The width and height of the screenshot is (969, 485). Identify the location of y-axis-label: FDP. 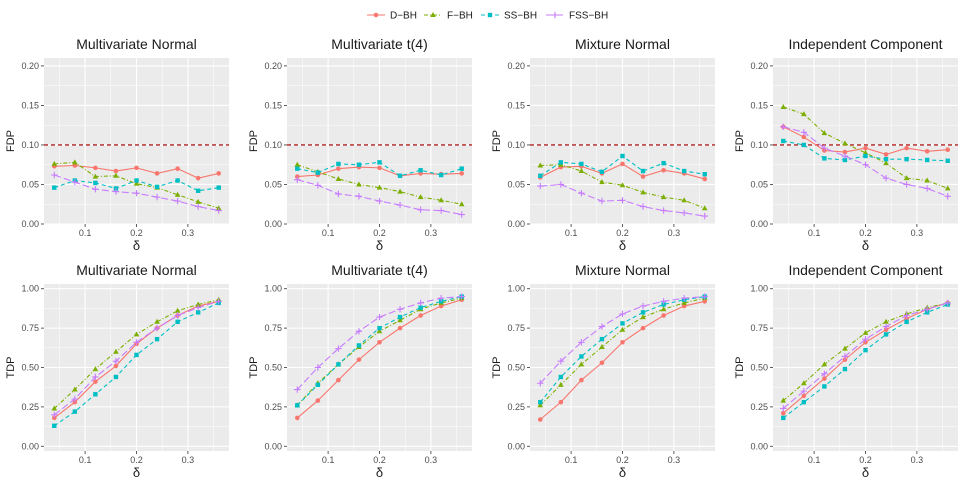
(740, 141).